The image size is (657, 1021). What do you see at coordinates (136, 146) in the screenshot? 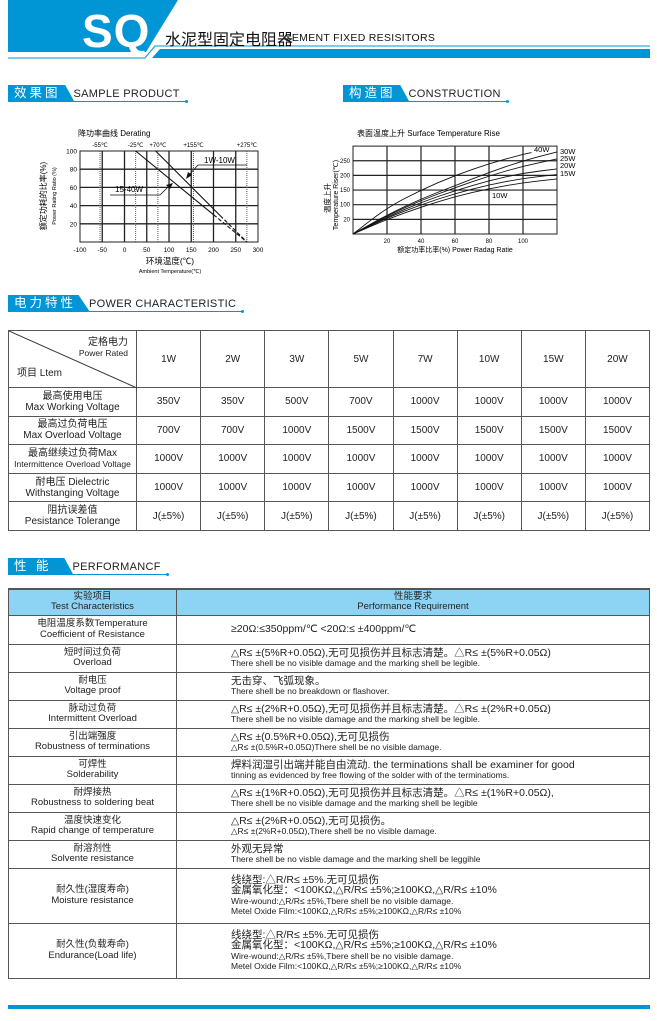
I see `reference-label: -25℃` at bounding box center [136, 146].